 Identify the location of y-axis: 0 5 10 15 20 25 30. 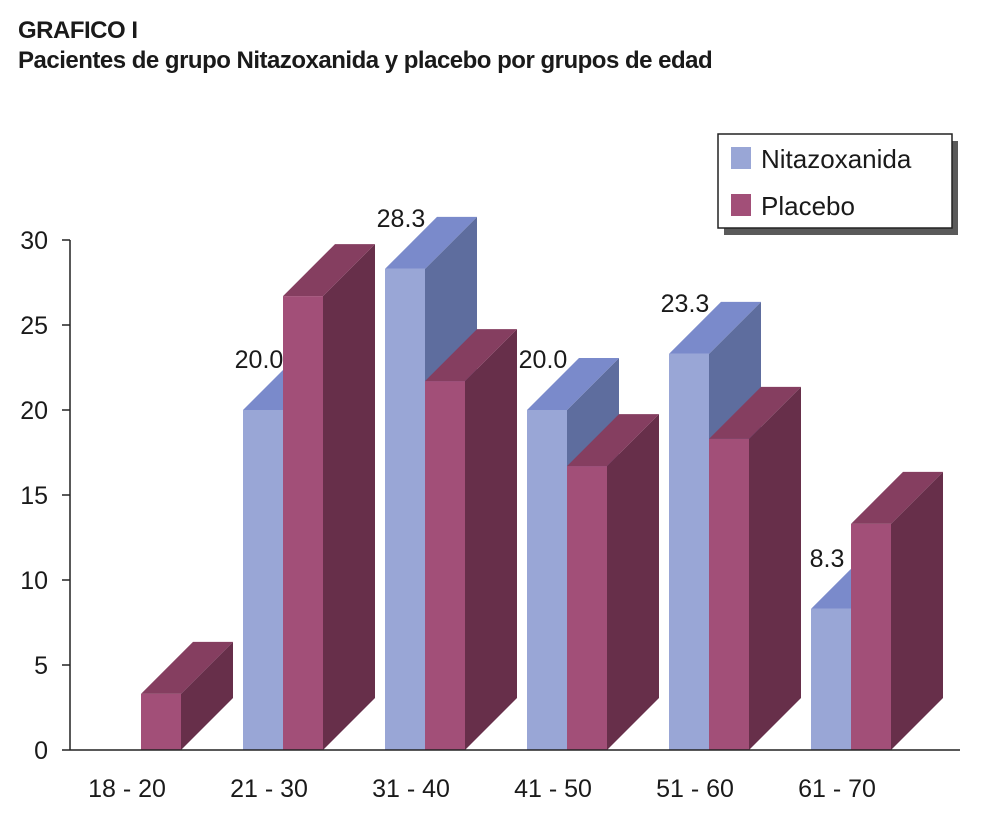
(45, 496).